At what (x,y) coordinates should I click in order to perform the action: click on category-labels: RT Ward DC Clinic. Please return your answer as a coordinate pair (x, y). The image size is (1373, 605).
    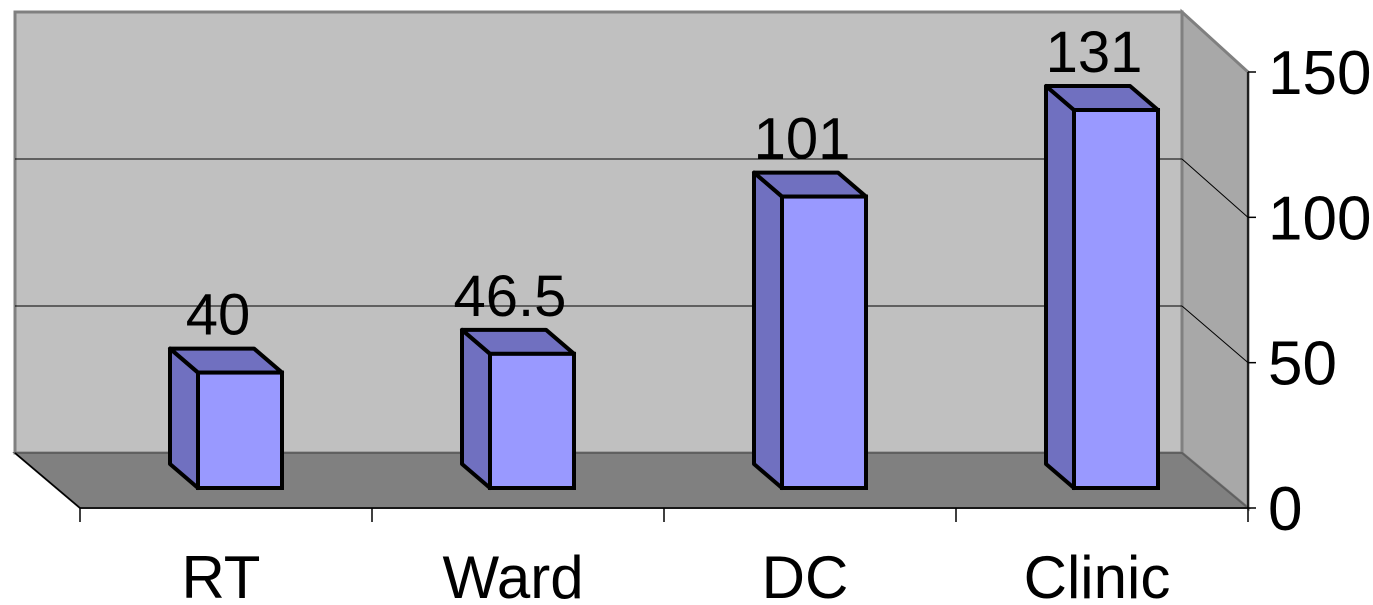
    Looking at the image, I should click on (664, 556).